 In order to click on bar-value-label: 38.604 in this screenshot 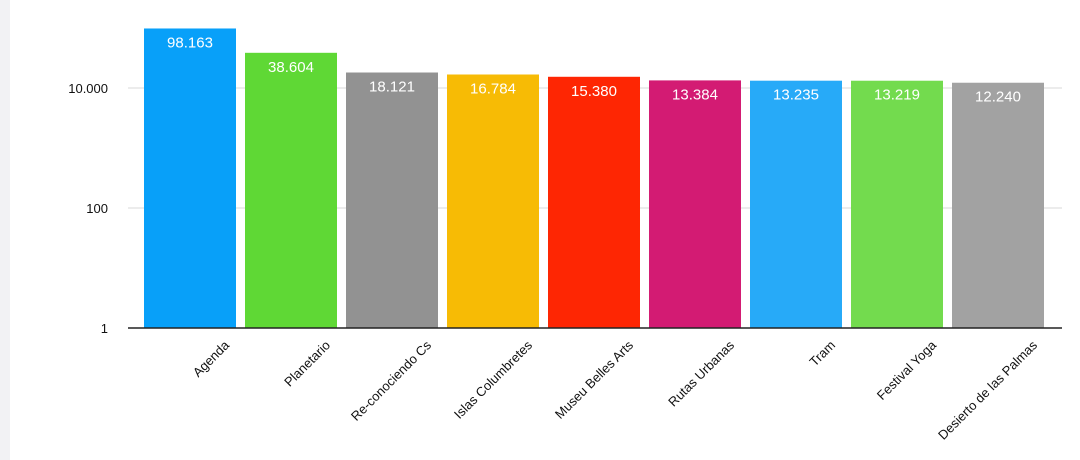, I will do `click(291, 67)`.